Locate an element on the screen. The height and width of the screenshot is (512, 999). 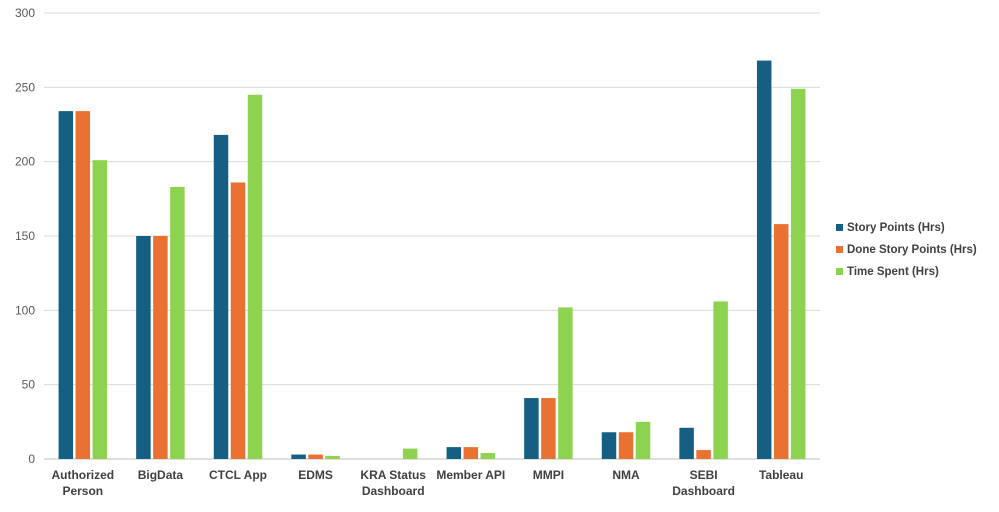
legend-label: Time Spent (Hrs) is located at coordinates (893, 272).